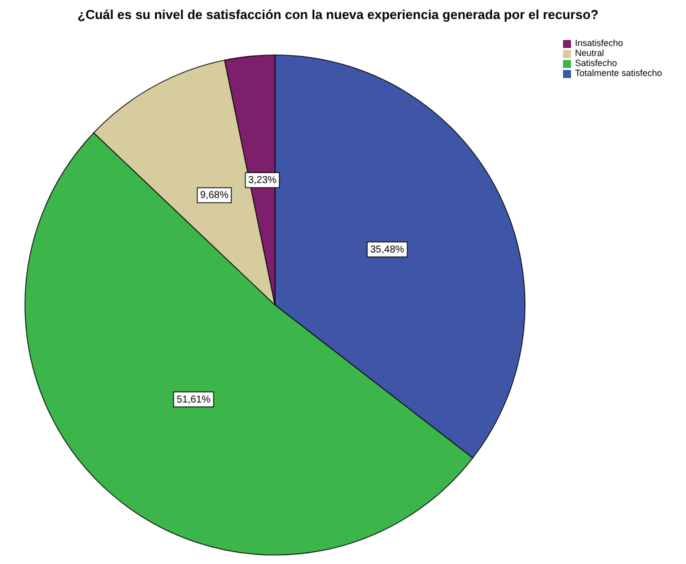  I want to click on legend-label: Neutral, so click(589, 53).